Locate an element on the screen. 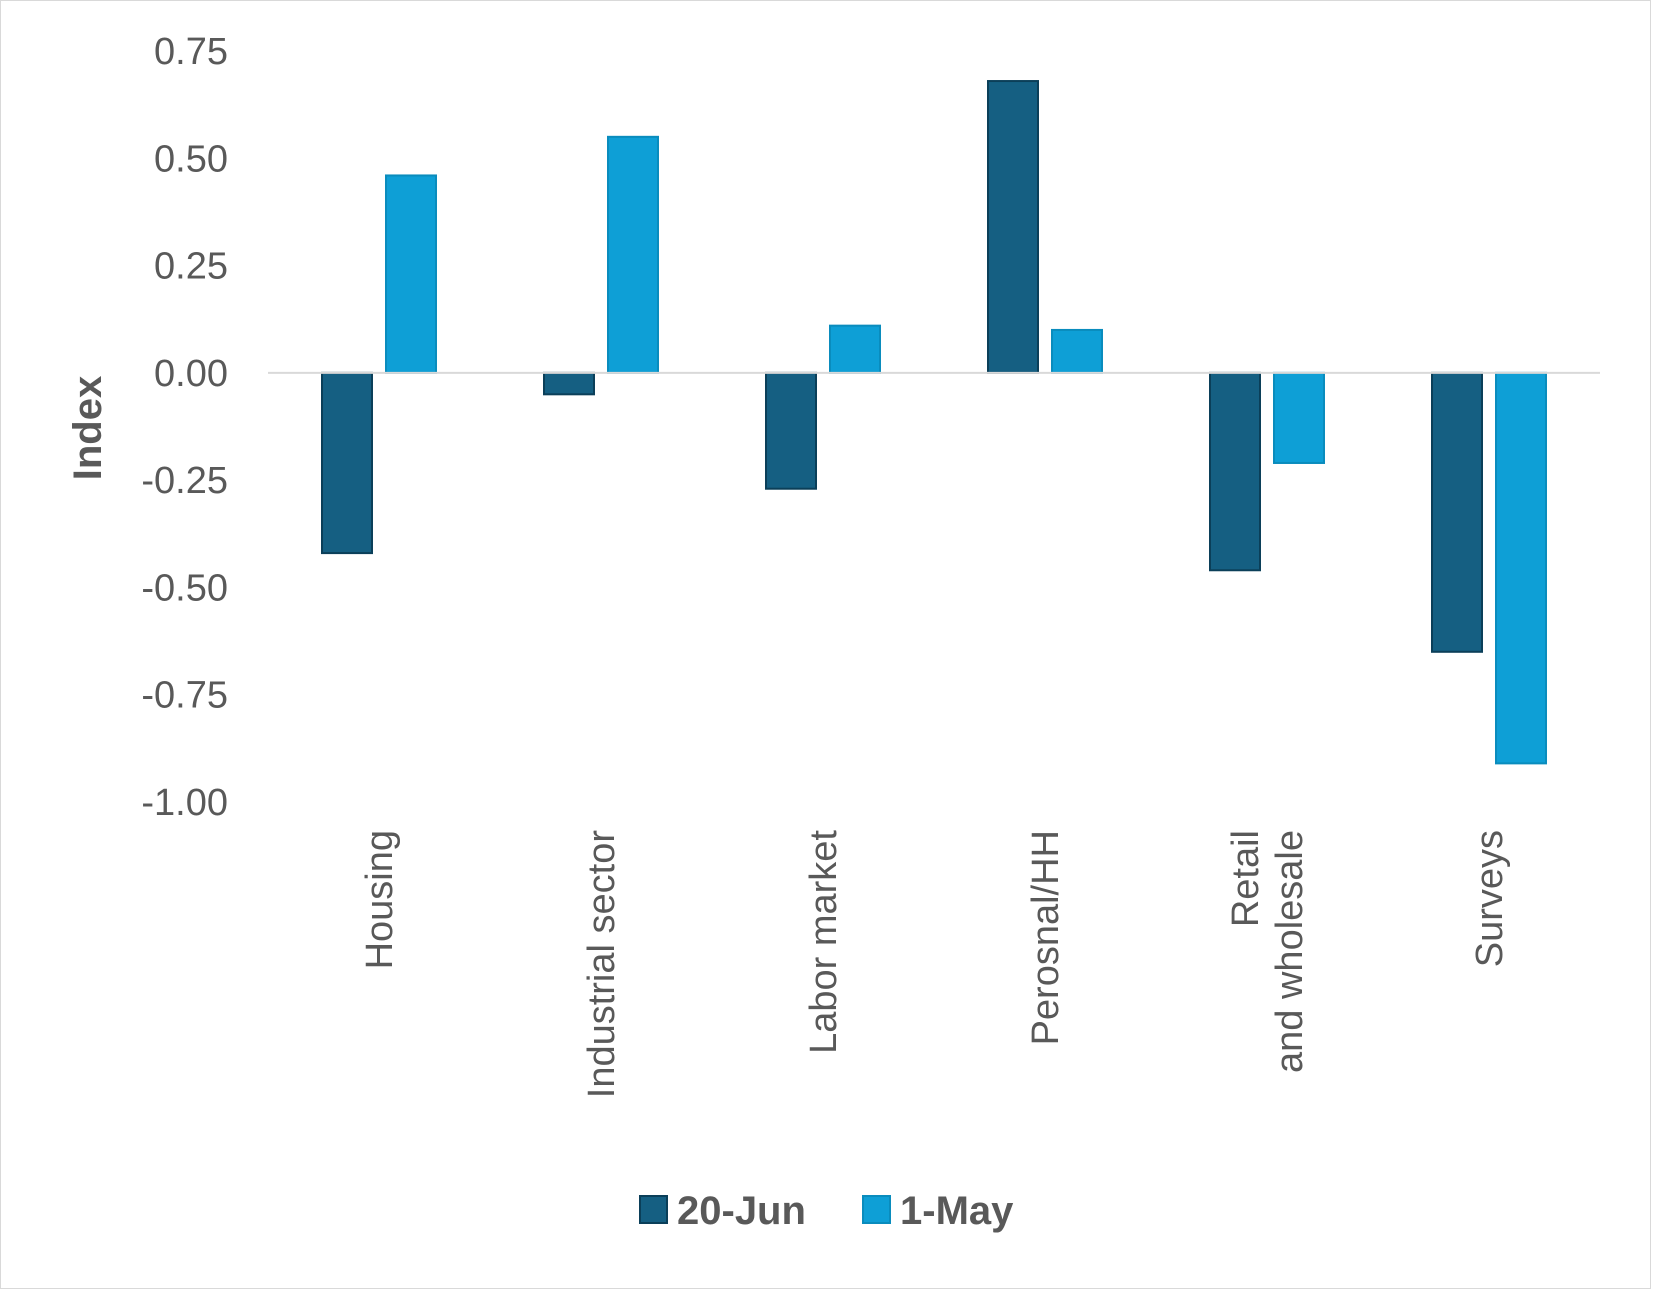 This screenshot has height=1291, width=1653. legend-swatch-1-may is located at coordinates (876, 1209).